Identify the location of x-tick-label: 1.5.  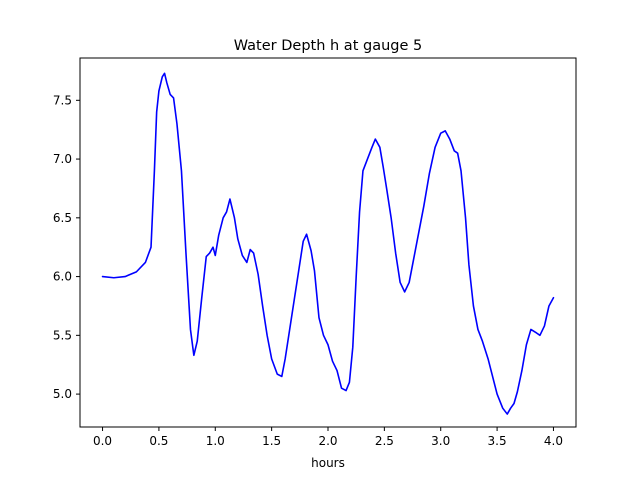
(271, 441).